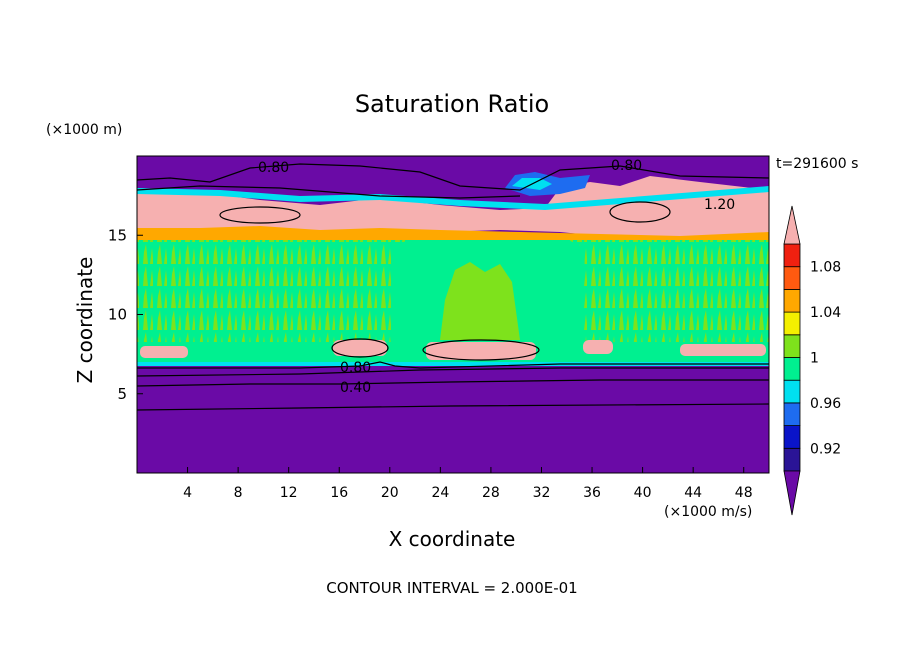 The width and height of the screenshot is (904, 654). I want to click on contour-label: 1.20, so click(719, 205).